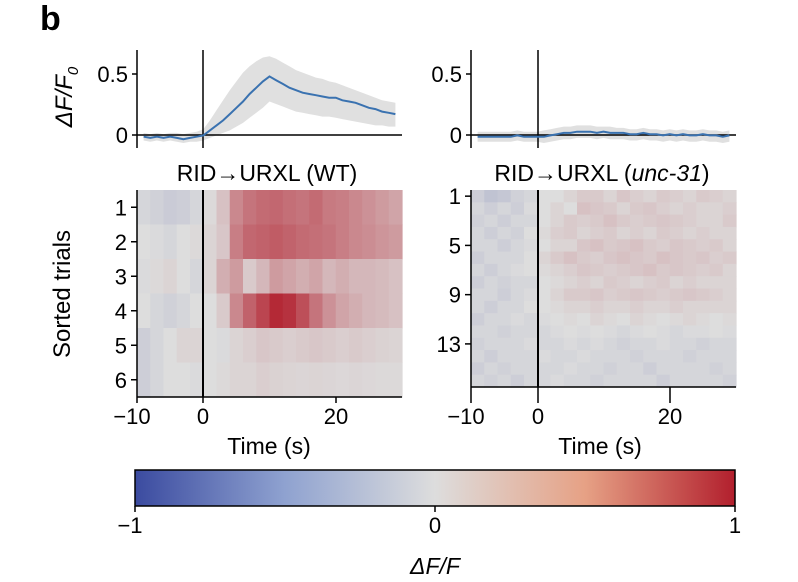  Describe the element at coordinates (435, 566) in the screenshot. I see `colorbar-label: ΔF/F` at that location.